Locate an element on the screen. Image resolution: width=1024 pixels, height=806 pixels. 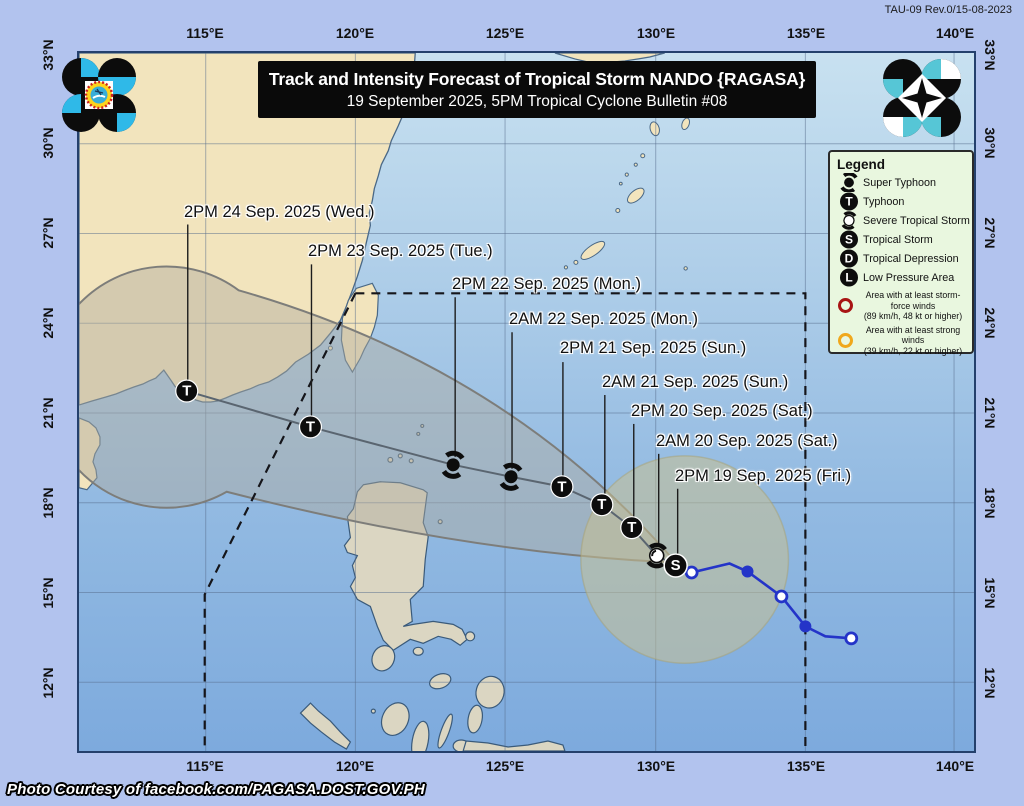
lon-label-bottom: 125°E is located at coordinates (505, 766).